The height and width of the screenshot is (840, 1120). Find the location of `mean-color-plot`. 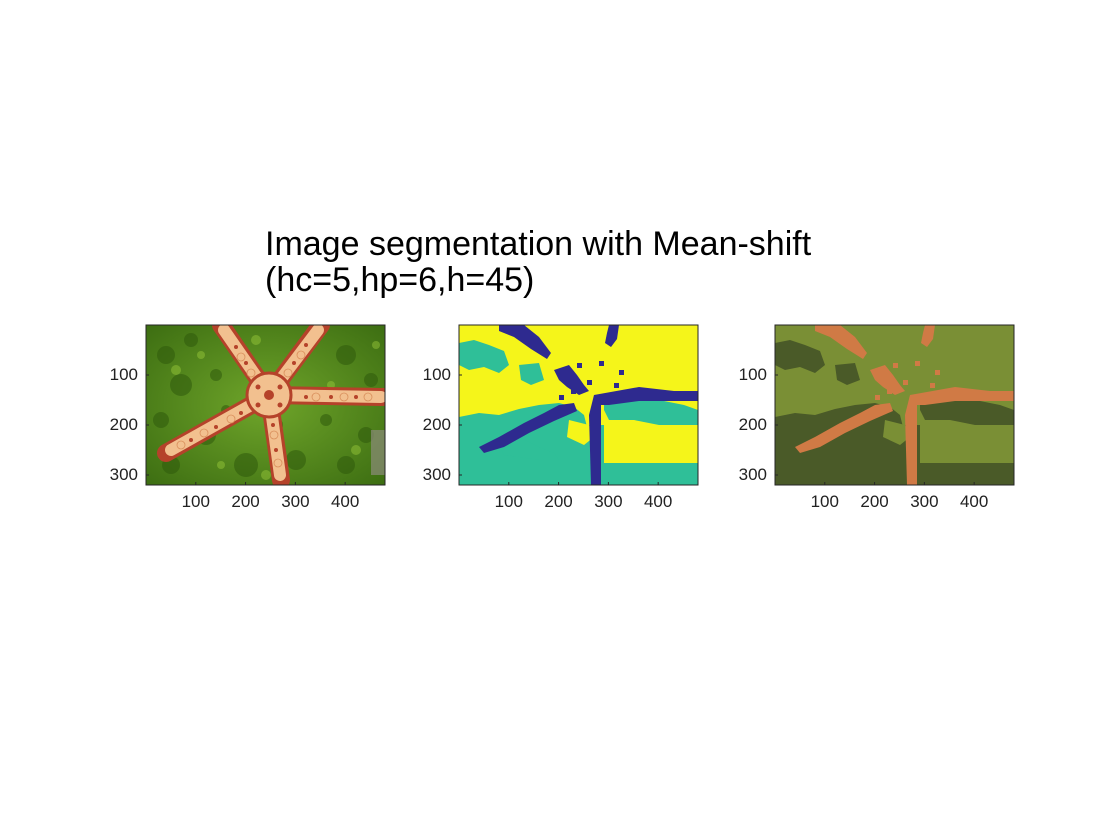

mean-color-plot is located at coordinates (894, 405).